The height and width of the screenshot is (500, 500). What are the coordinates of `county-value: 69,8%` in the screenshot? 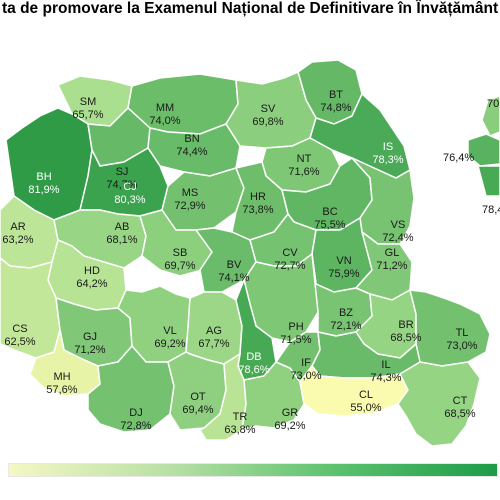 It's located at (267, 122).